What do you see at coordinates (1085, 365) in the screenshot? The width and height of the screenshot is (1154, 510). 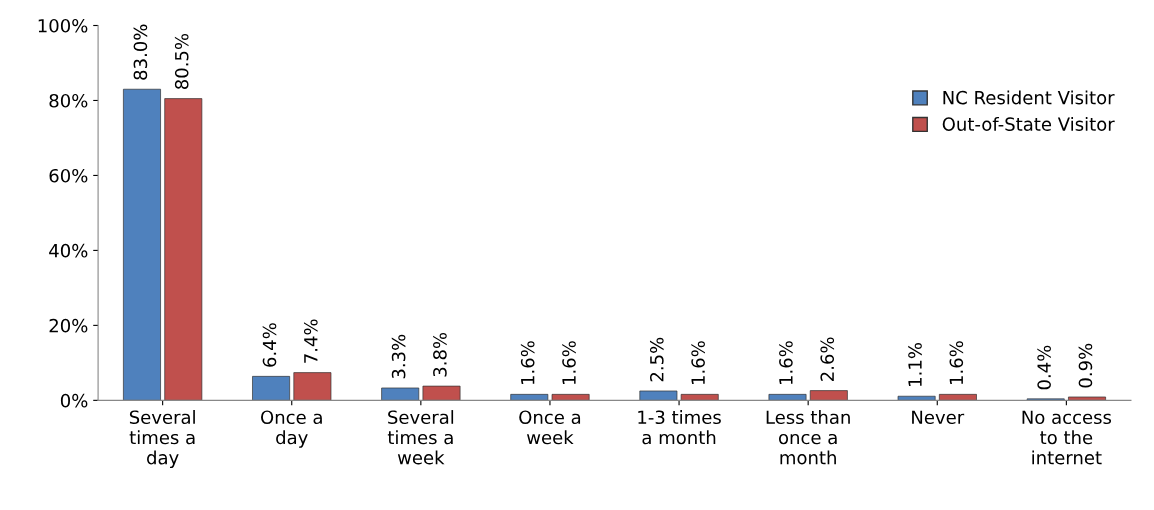 I see `data-label: 0.9%` at bounding box center [1085, 365].